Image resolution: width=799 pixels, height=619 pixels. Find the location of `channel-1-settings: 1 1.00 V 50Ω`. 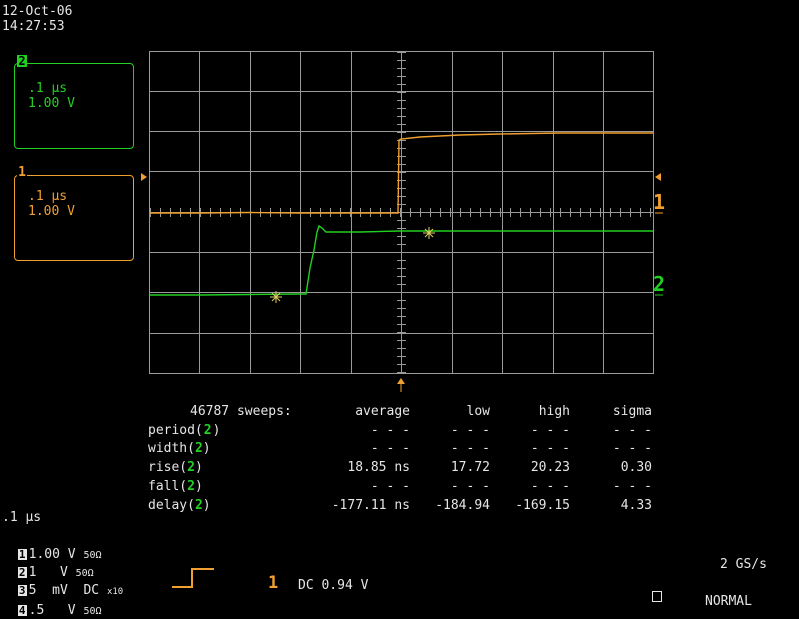

channel-1-settings: 1 1.00 V 50Ω is located at coordinates (59, 554).